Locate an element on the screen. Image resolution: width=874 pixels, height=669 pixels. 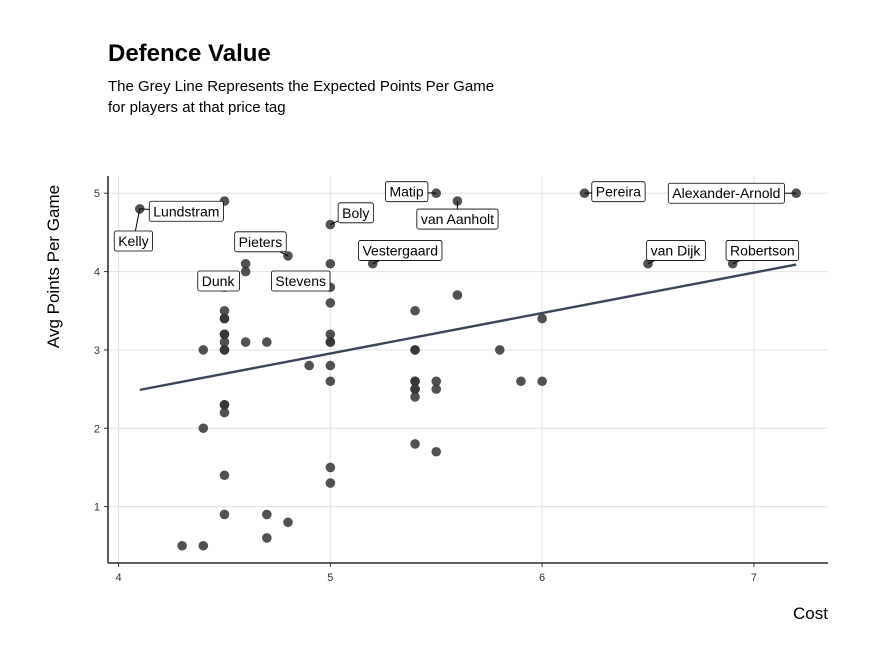
label-text: Boly is located at coordinates (355, 213).